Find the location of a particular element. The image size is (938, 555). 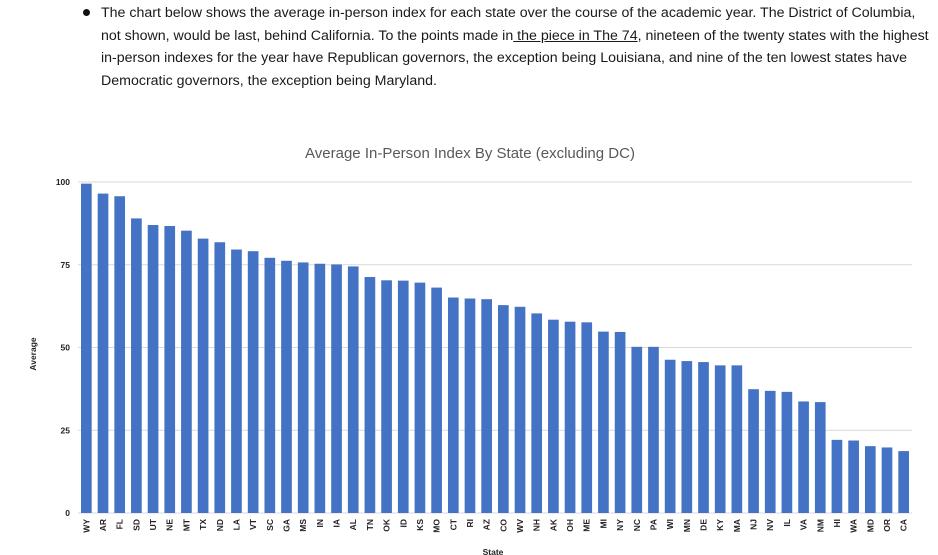

x-tick-label: WA is located at coordinates (854, 526).